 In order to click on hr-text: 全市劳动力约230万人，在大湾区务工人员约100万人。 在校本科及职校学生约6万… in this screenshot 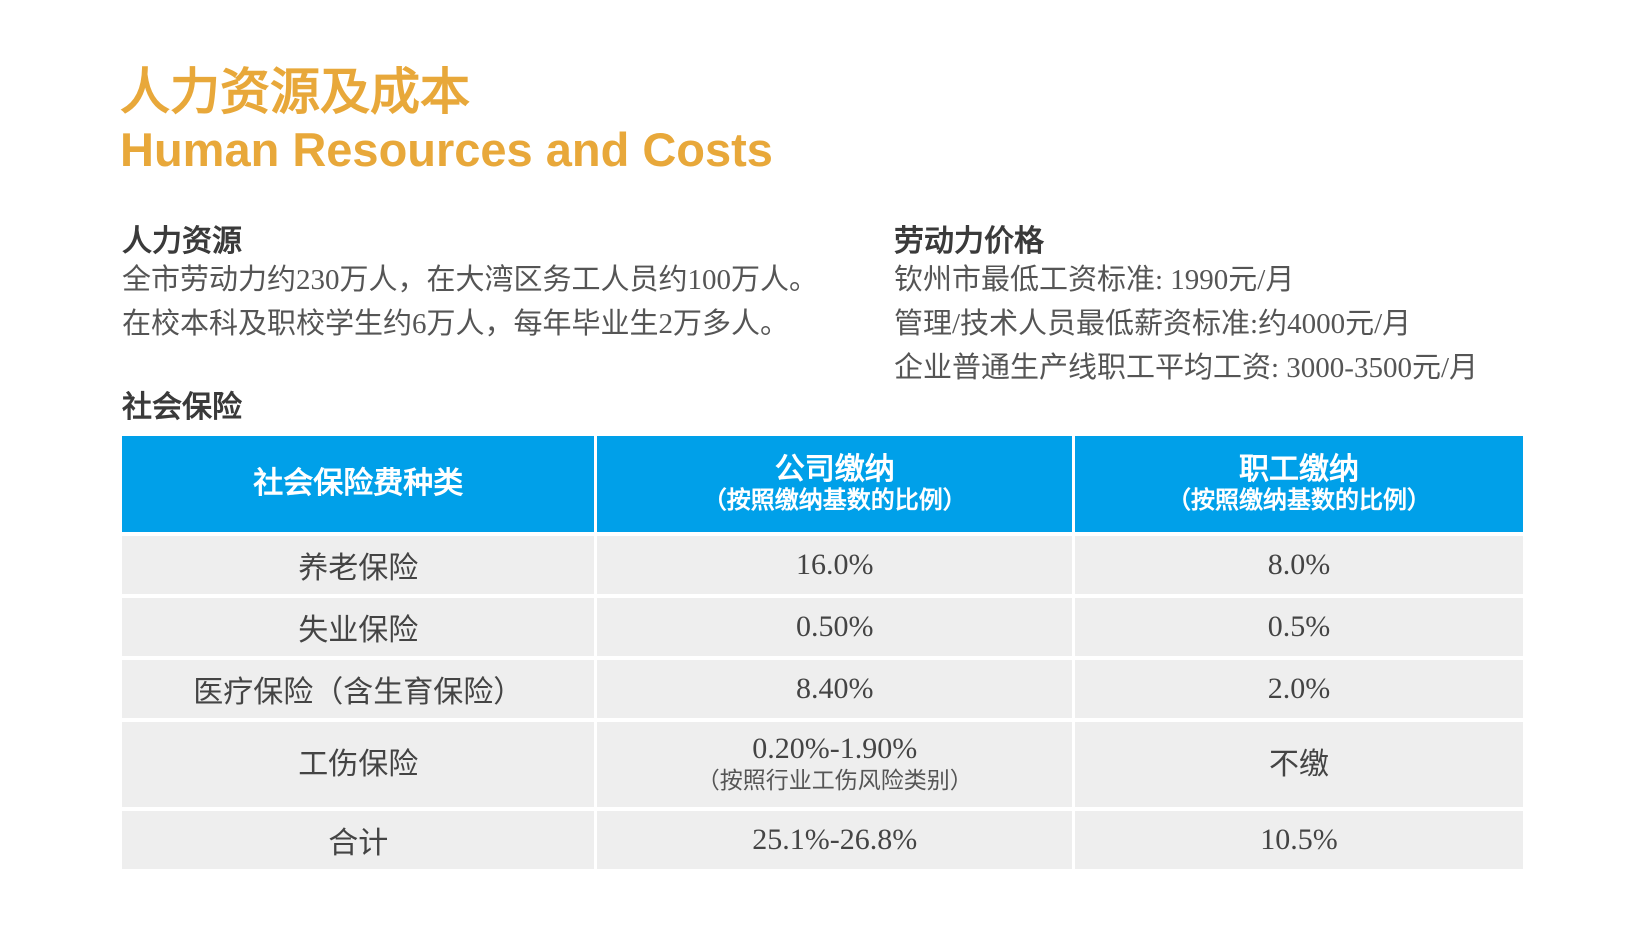, I will do `click(470, 302)`.